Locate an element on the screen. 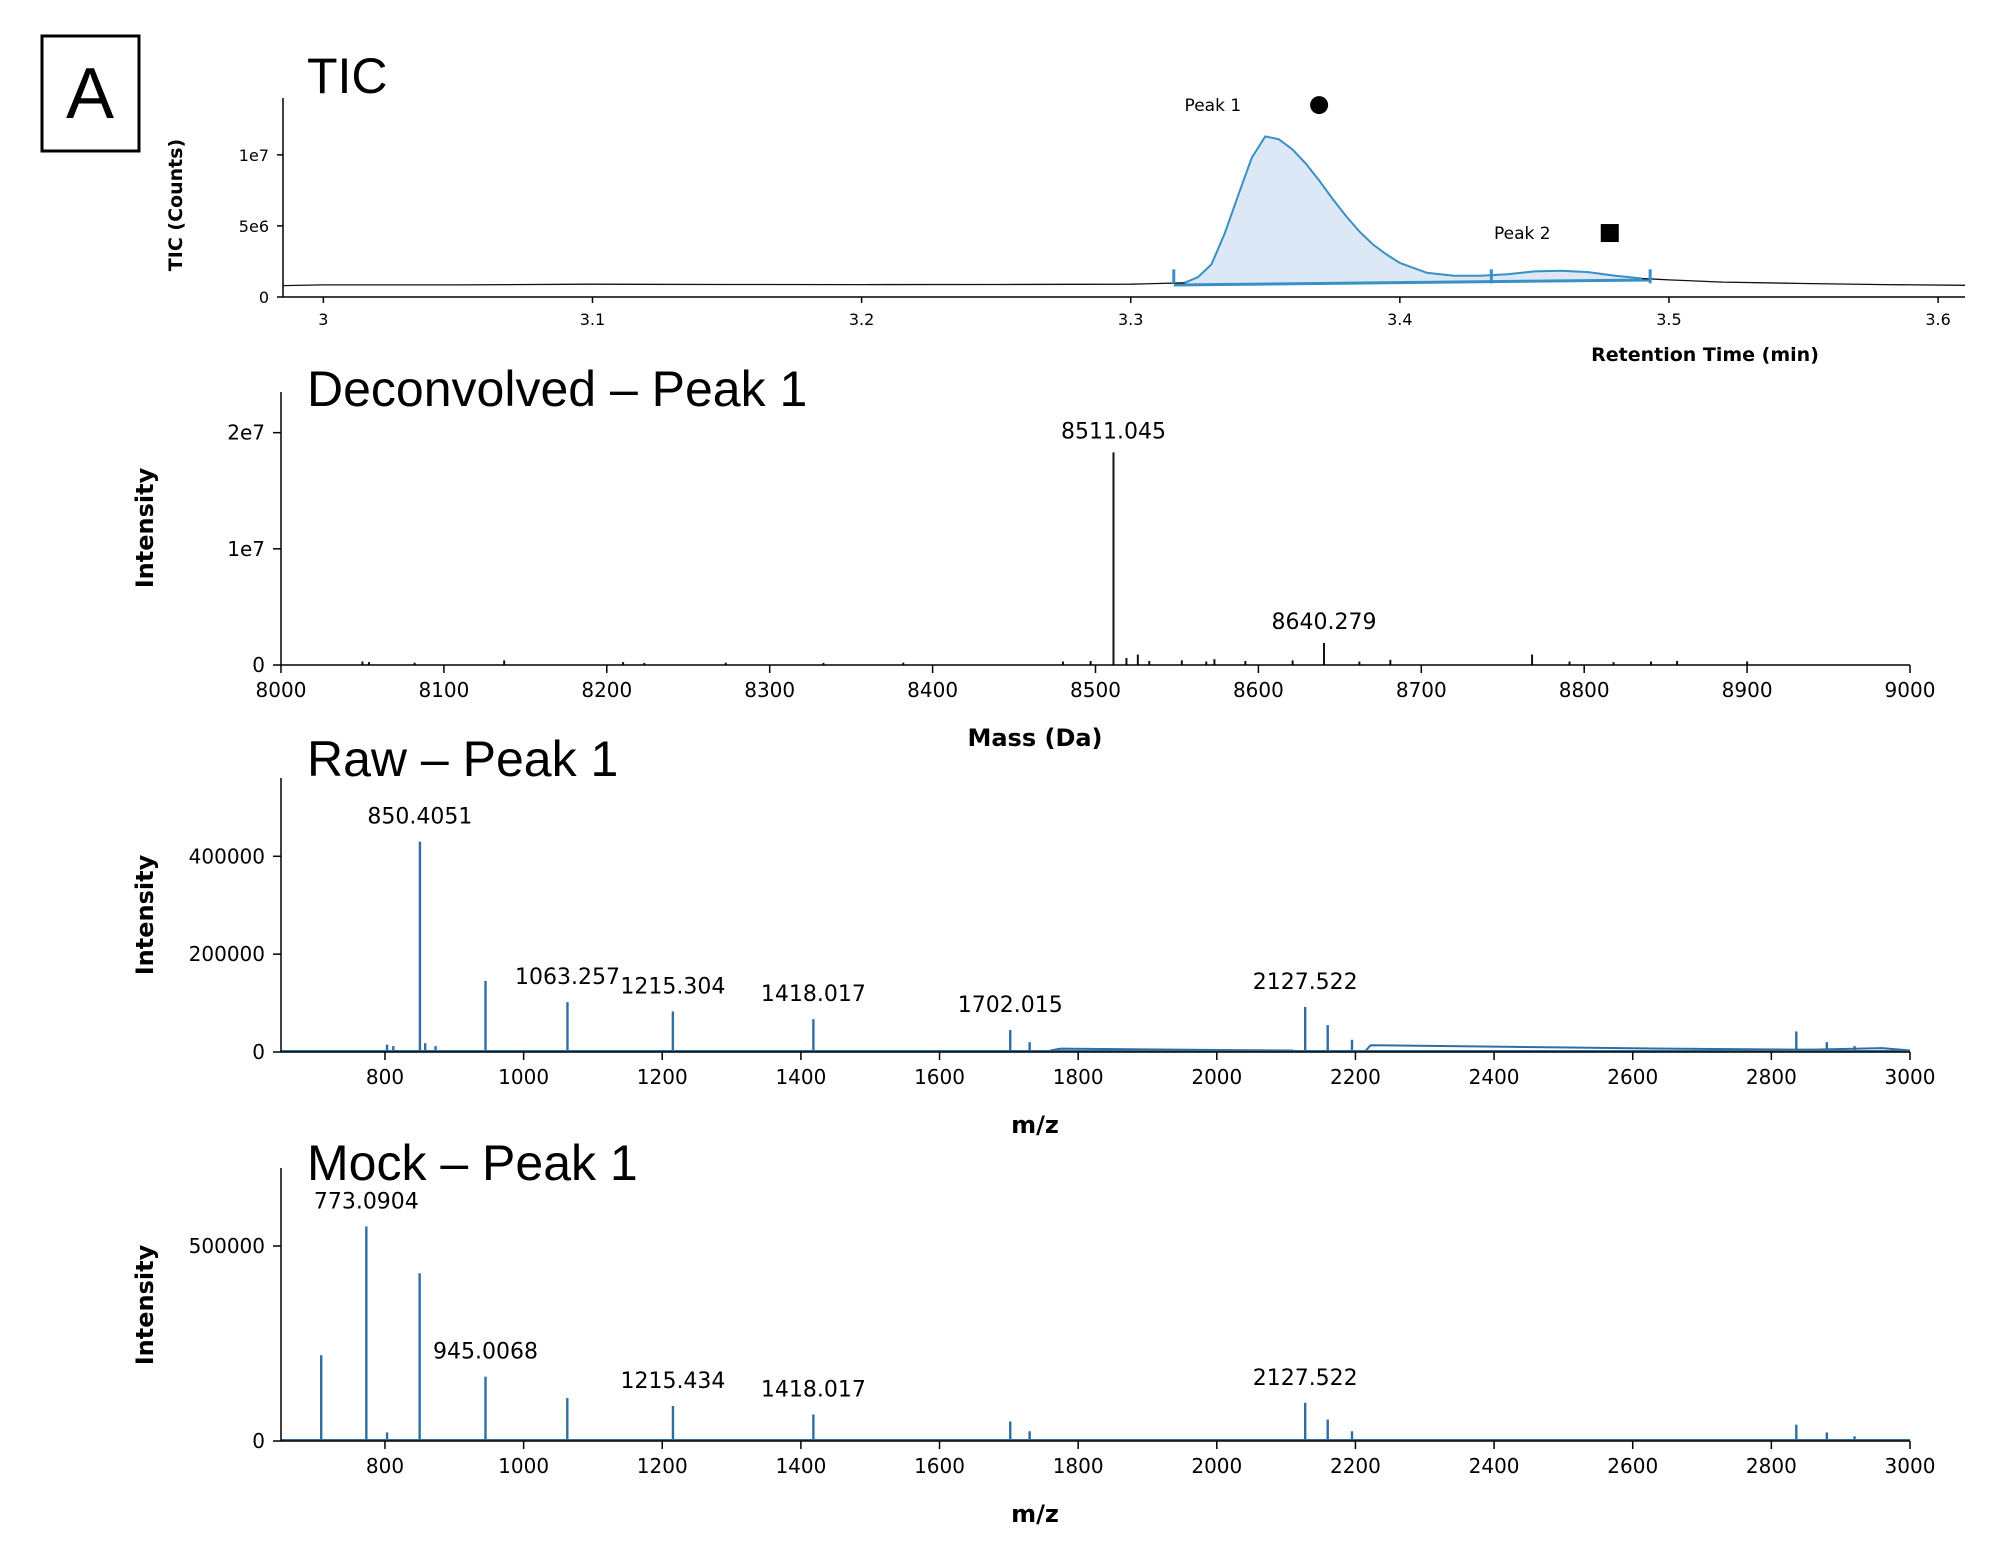 This screenshot has width=2000, height=1565. mock-x-tick-label-7: 2200 is located at coordinates (1355, 1466).